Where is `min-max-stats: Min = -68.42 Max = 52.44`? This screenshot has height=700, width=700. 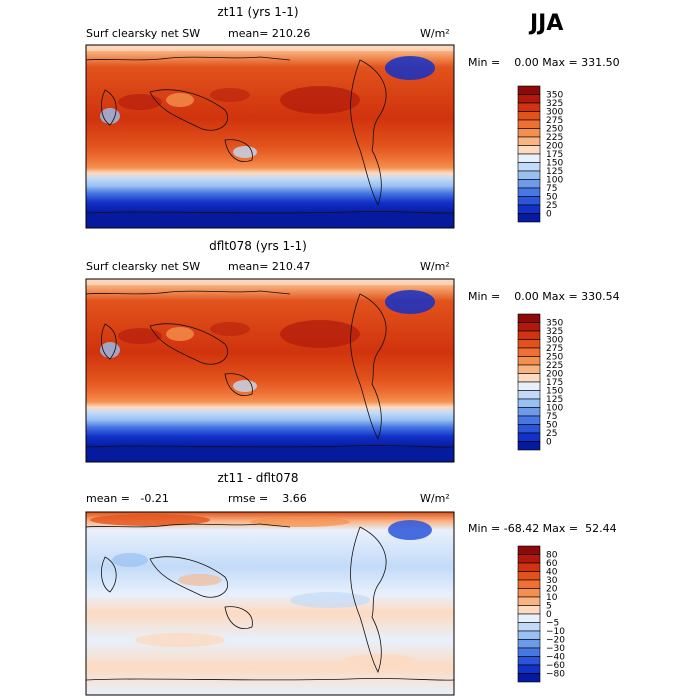
min-max-stats: Min = -68.42 Max = 52.44 is located at coordinates (542, 528).